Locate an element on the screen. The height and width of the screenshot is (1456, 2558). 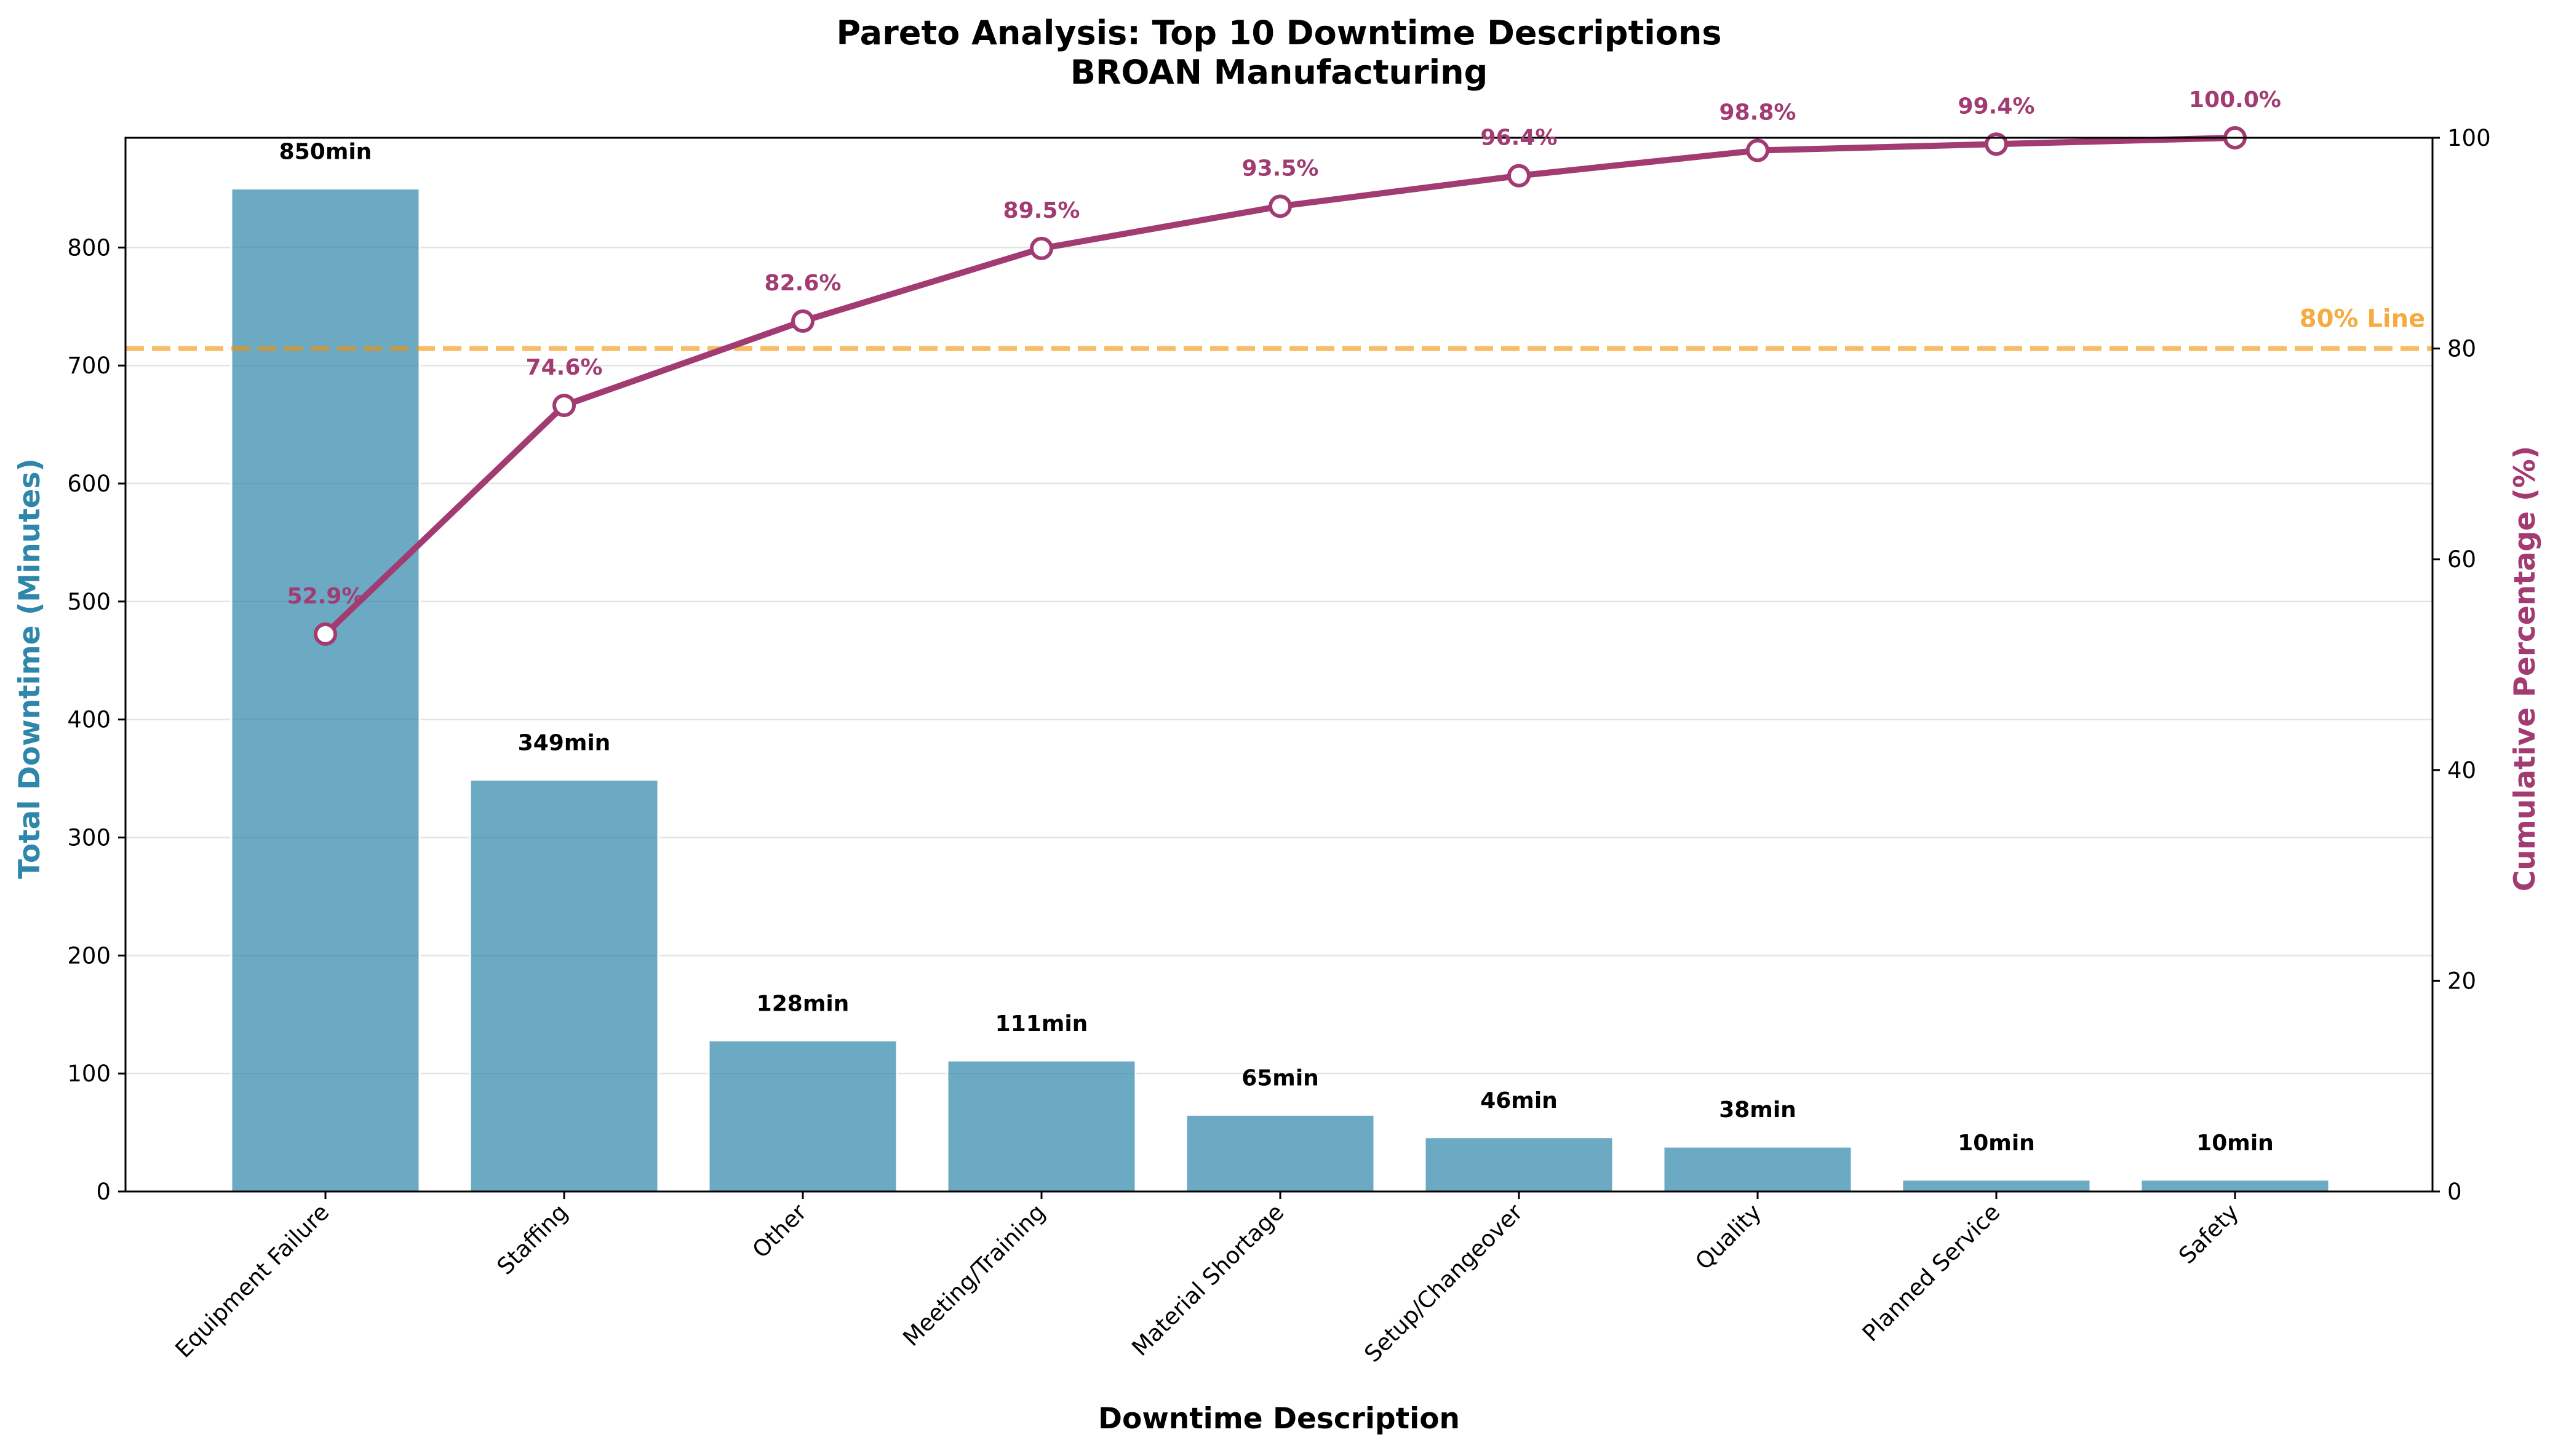
cumulative-value-label: 93.5% is located at coordinates (1280, 169).